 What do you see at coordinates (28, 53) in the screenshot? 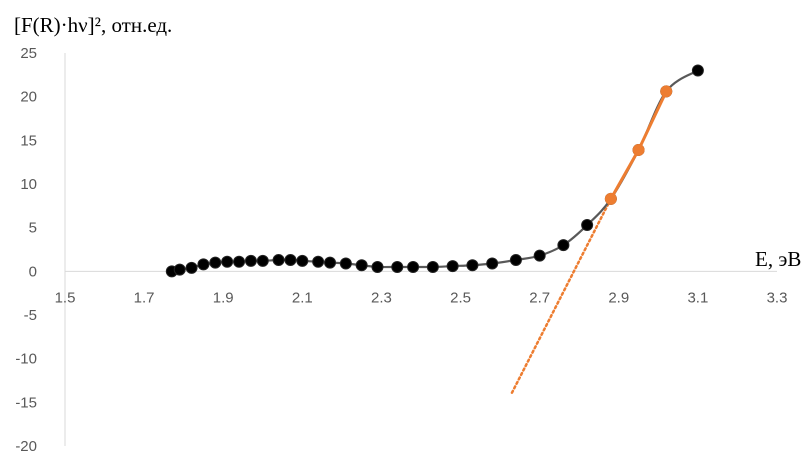
I see `y-tick-label: 25` at bounding box center [28, 53].